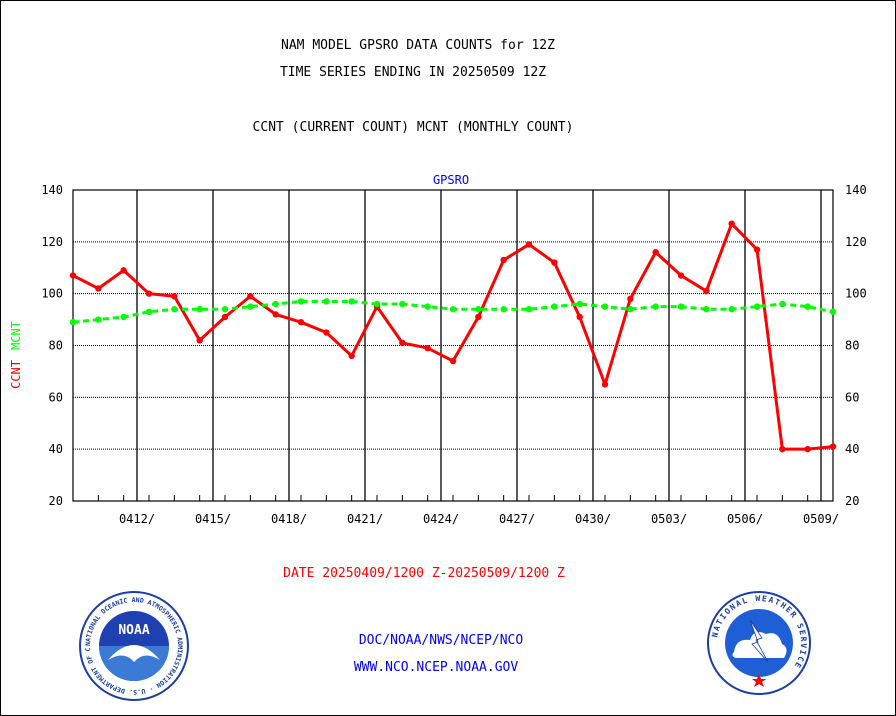 The width and height of the screenshot is (896, 716). Describe the element at coordinates (365, 519) in the screenshot. I see `x-tick-label: 0421/` at that location.